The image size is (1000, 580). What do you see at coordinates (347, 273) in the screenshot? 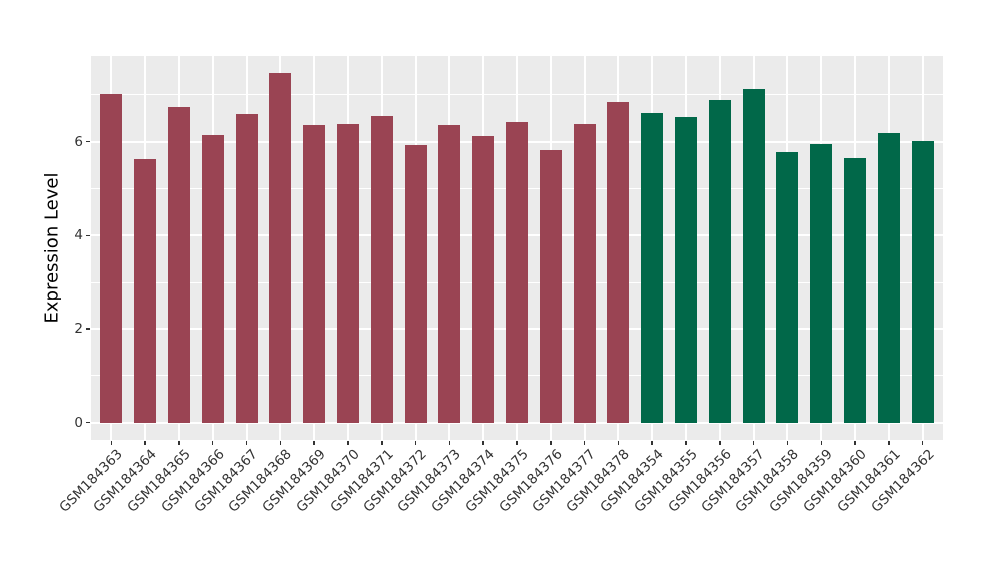
I see `bar-GSM184370` at bounding box center [347, 273].